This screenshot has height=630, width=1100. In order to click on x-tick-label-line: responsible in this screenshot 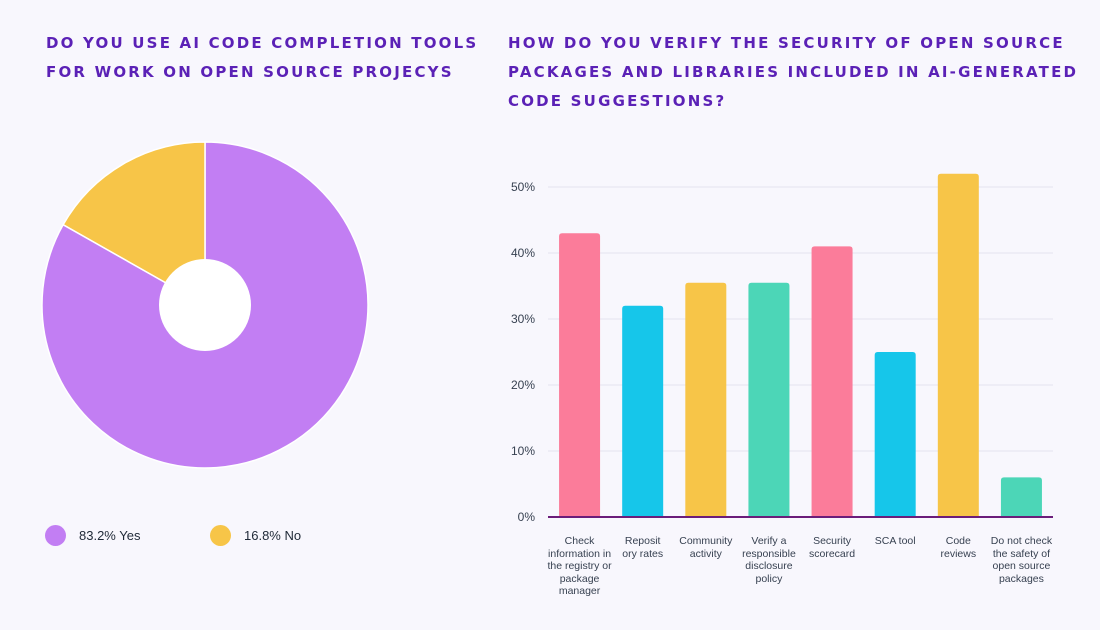, I will do `click(769, 553)`.